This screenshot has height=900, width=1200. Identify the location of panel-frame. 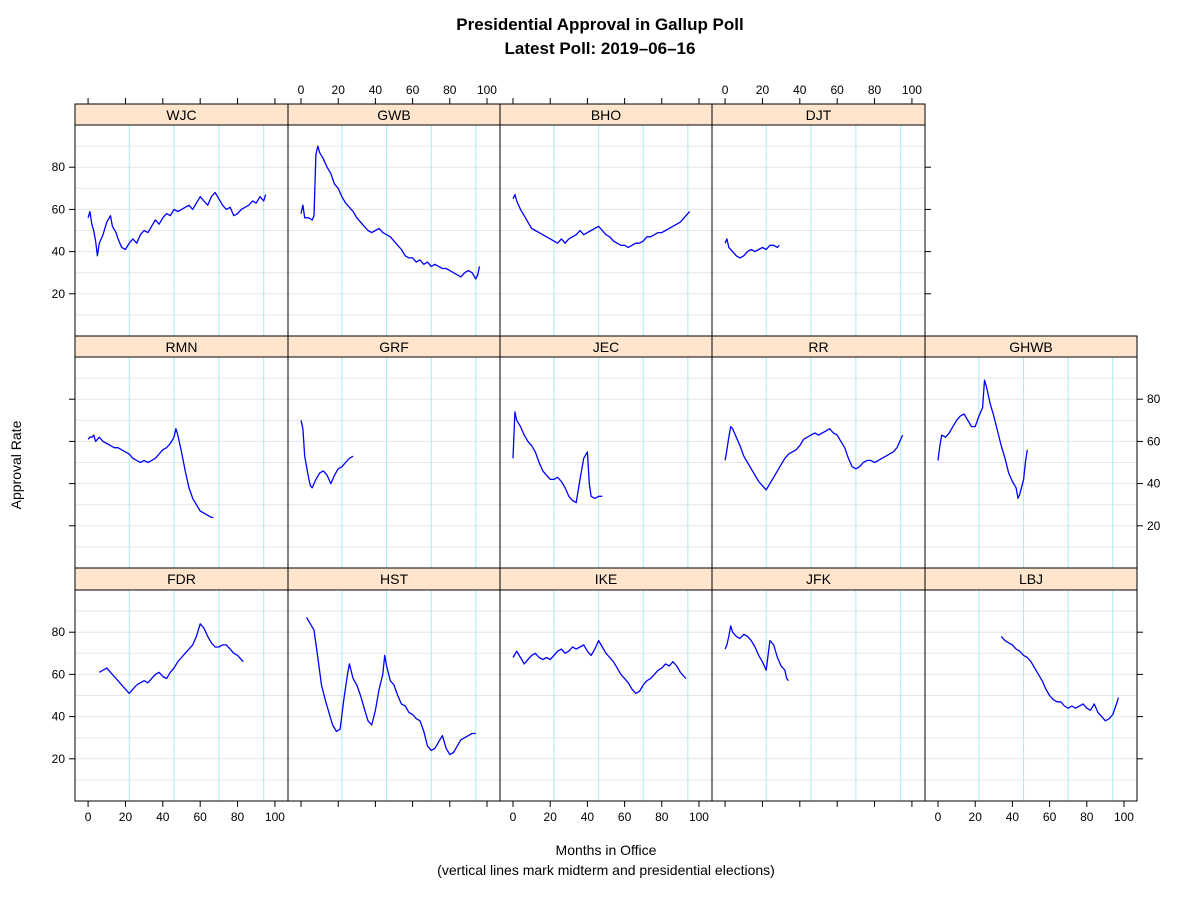
(1031, 695).